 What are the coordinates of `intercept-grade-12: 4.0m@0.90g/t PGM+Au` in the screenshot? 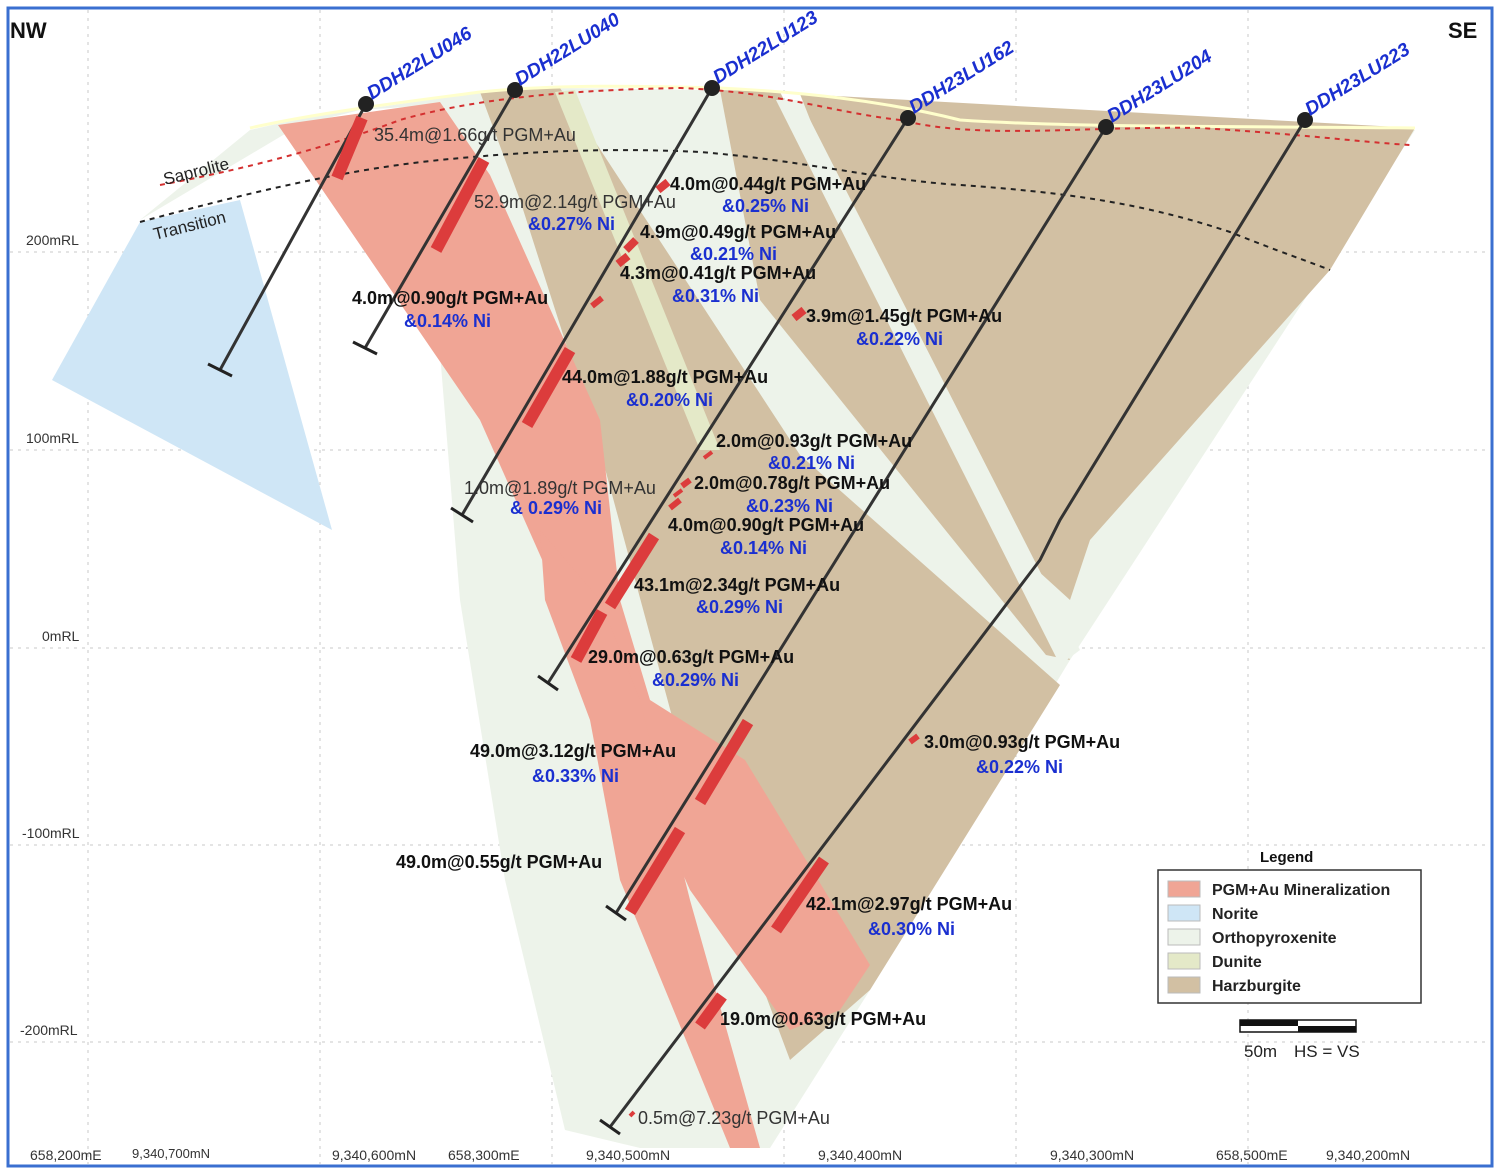 It's located at (766, 525).